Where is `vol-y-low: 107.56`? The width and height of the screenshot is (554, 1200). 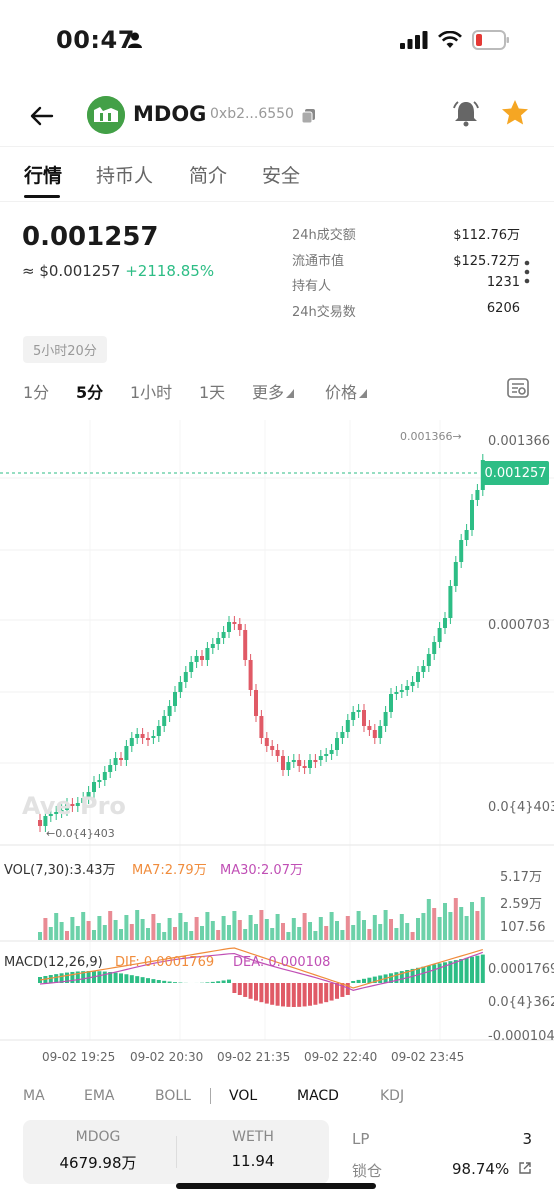 vol-y-low: 107.56 is located at coordinates (523, 927).